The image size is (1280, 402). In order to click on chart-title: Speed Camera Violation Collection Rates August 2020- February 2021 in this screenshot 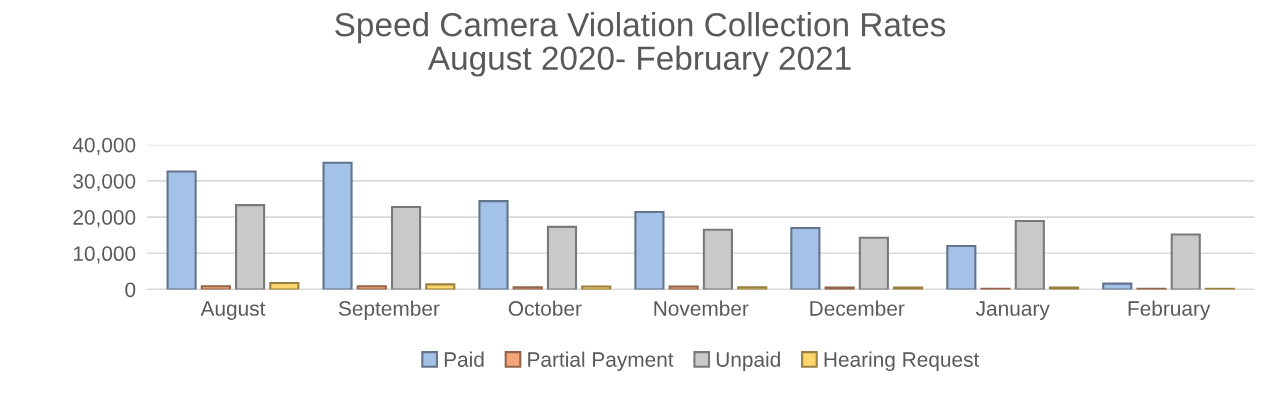, I will do `click(640, 44)`.